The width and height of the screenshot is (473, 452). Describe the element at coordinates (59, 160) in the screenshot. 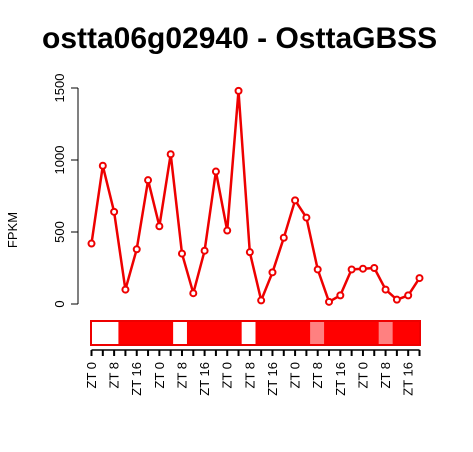

I see `y-tick-label: 1000` at that location.